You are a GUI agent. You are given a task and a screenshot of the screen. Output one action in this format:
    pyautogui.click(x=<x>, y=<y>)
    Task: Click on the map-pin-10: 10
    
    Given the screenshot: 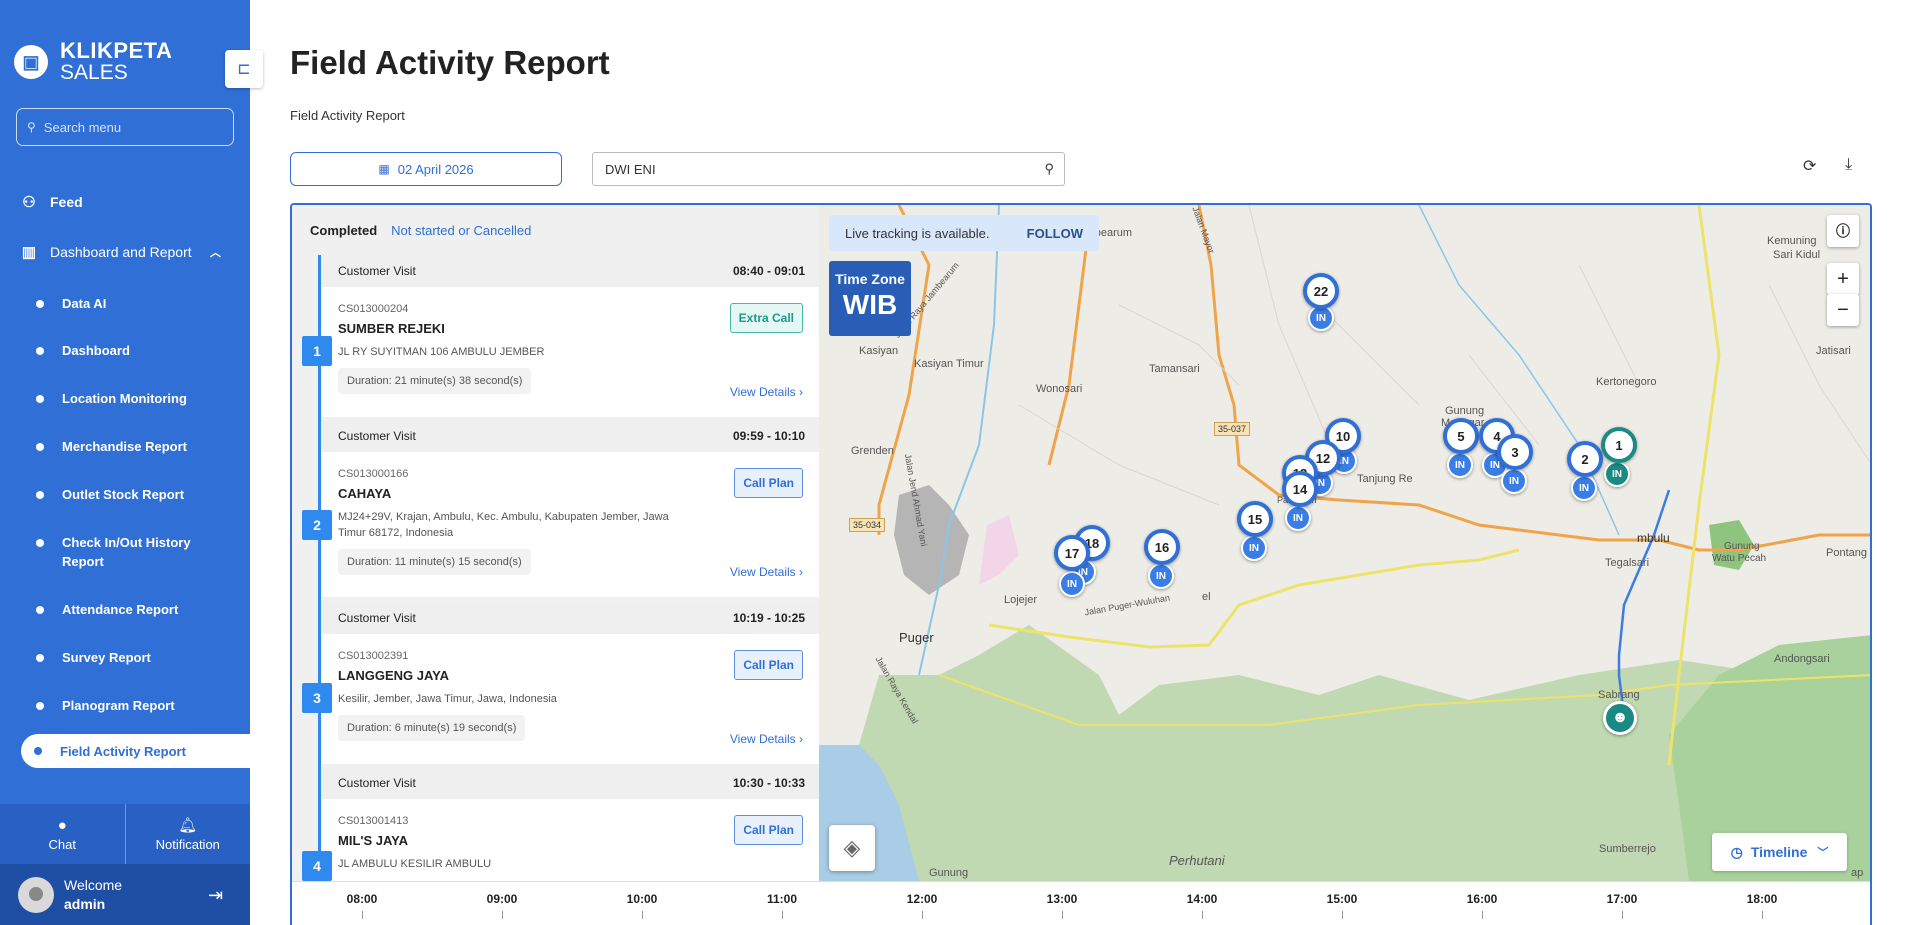 What is the action you would take?
    pyautogui.click(x=1343, y=436)
    